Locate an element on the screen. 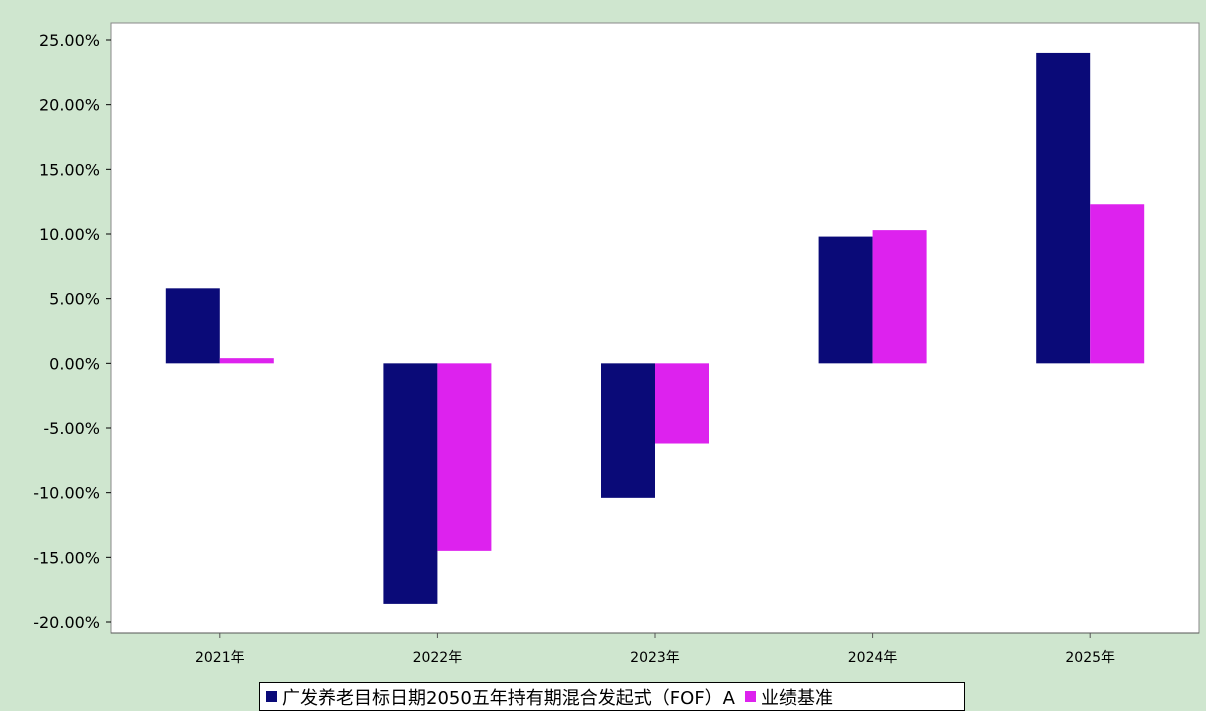  y-tick-label: 15.00% is located at coordinates (69, 169).